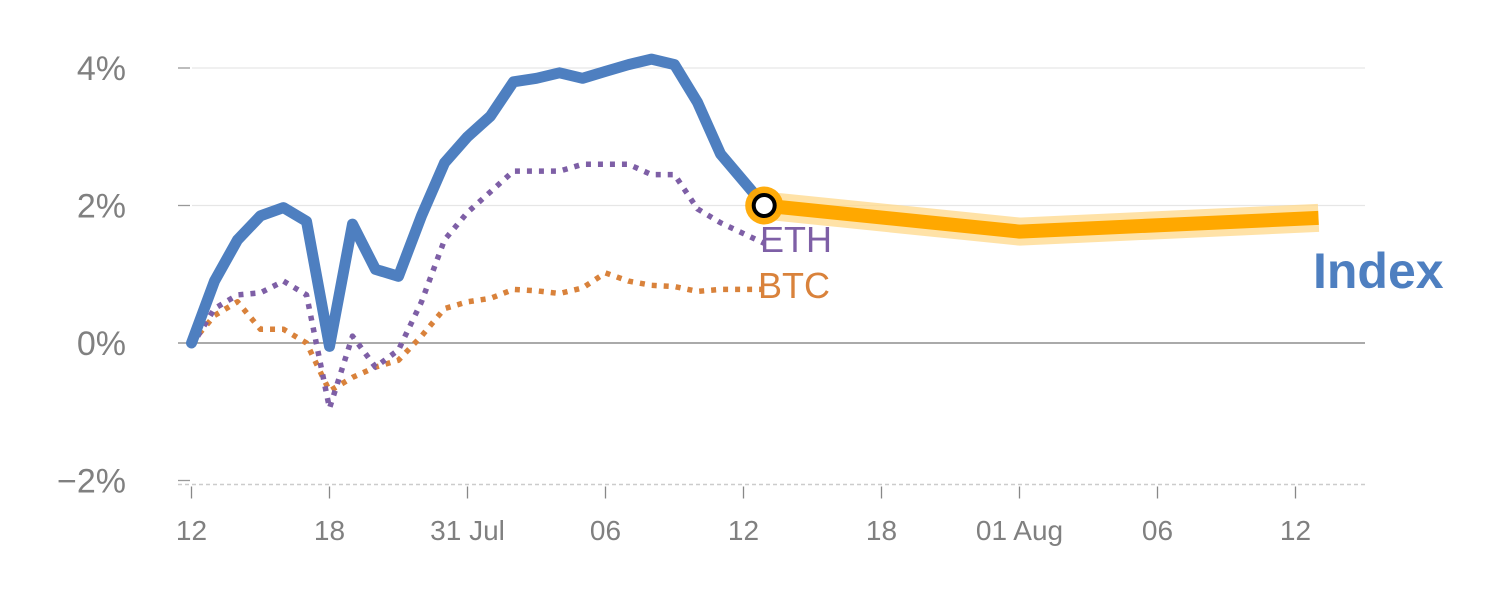  What do you see at coordinates (467, 530) in the screenshot?
I see `x-tick-label: 31 Jul` at bounding box center [467, 530].